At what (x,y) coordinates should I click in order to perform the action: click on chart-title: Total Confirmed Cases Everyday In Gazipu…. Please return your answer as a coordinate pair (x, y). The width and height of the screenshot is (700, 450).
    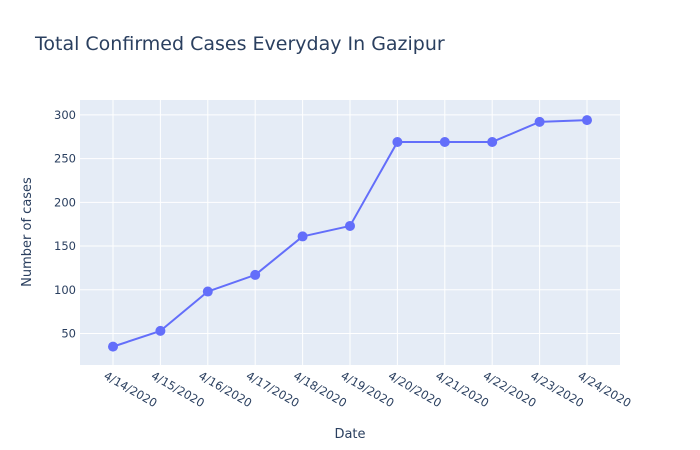
    Looking at the image, I should click on (239, 44).